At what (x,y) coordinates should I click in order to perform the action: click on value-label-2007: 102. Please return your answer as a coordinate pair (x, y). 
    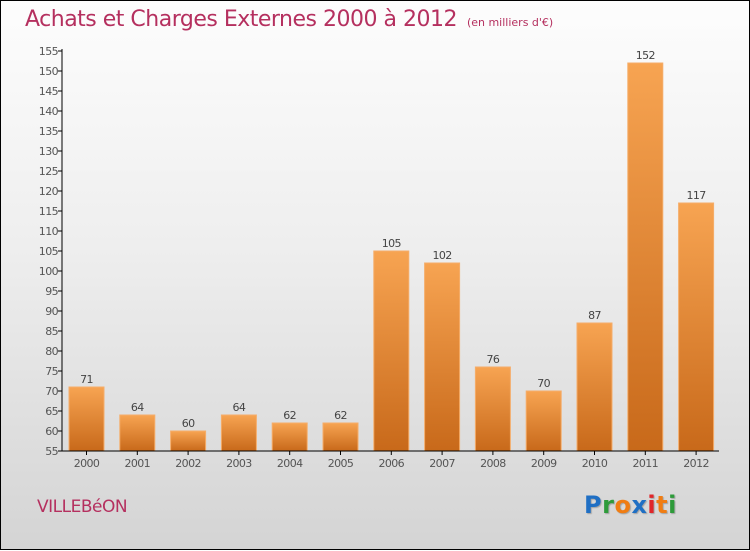
    Looking at the image, I should click on (441, 255).